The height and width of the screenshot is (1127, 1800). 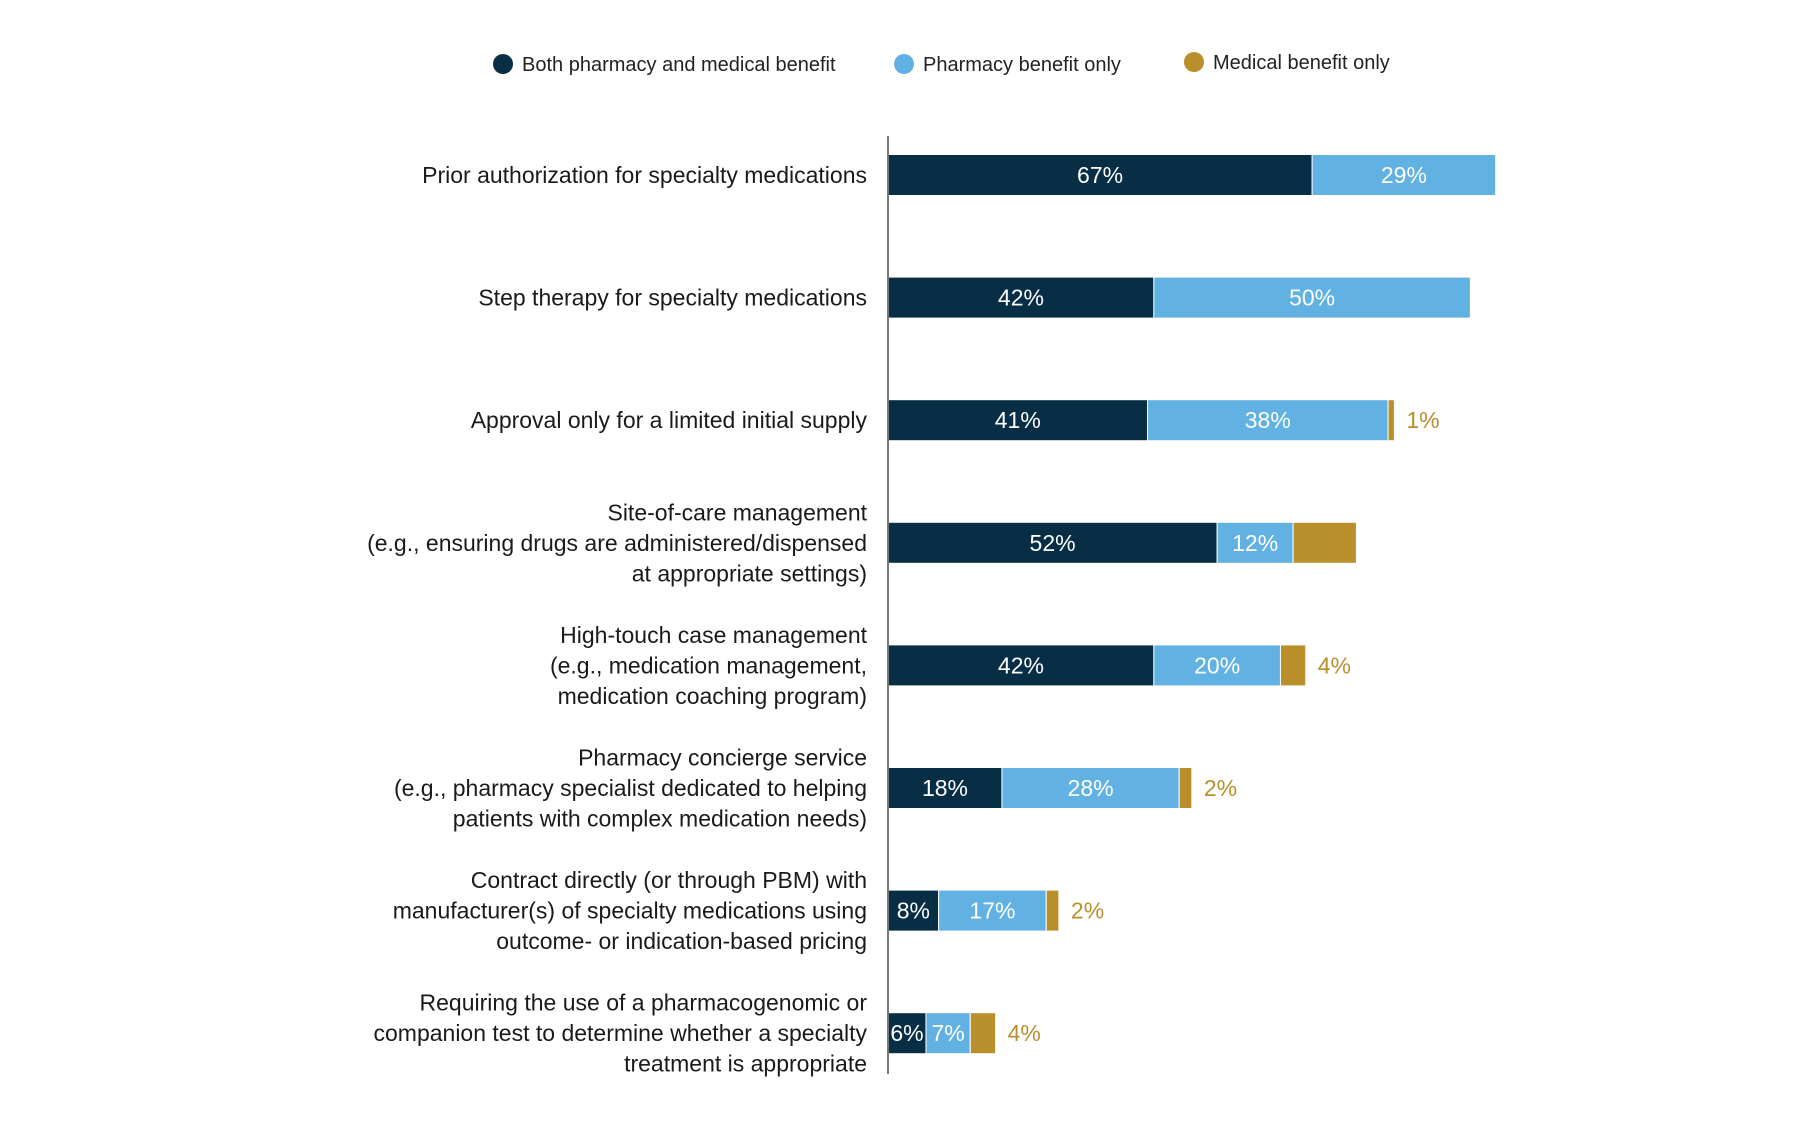 I want to click on data-label-8-3: 4%, so click(x=1024, y=1033).